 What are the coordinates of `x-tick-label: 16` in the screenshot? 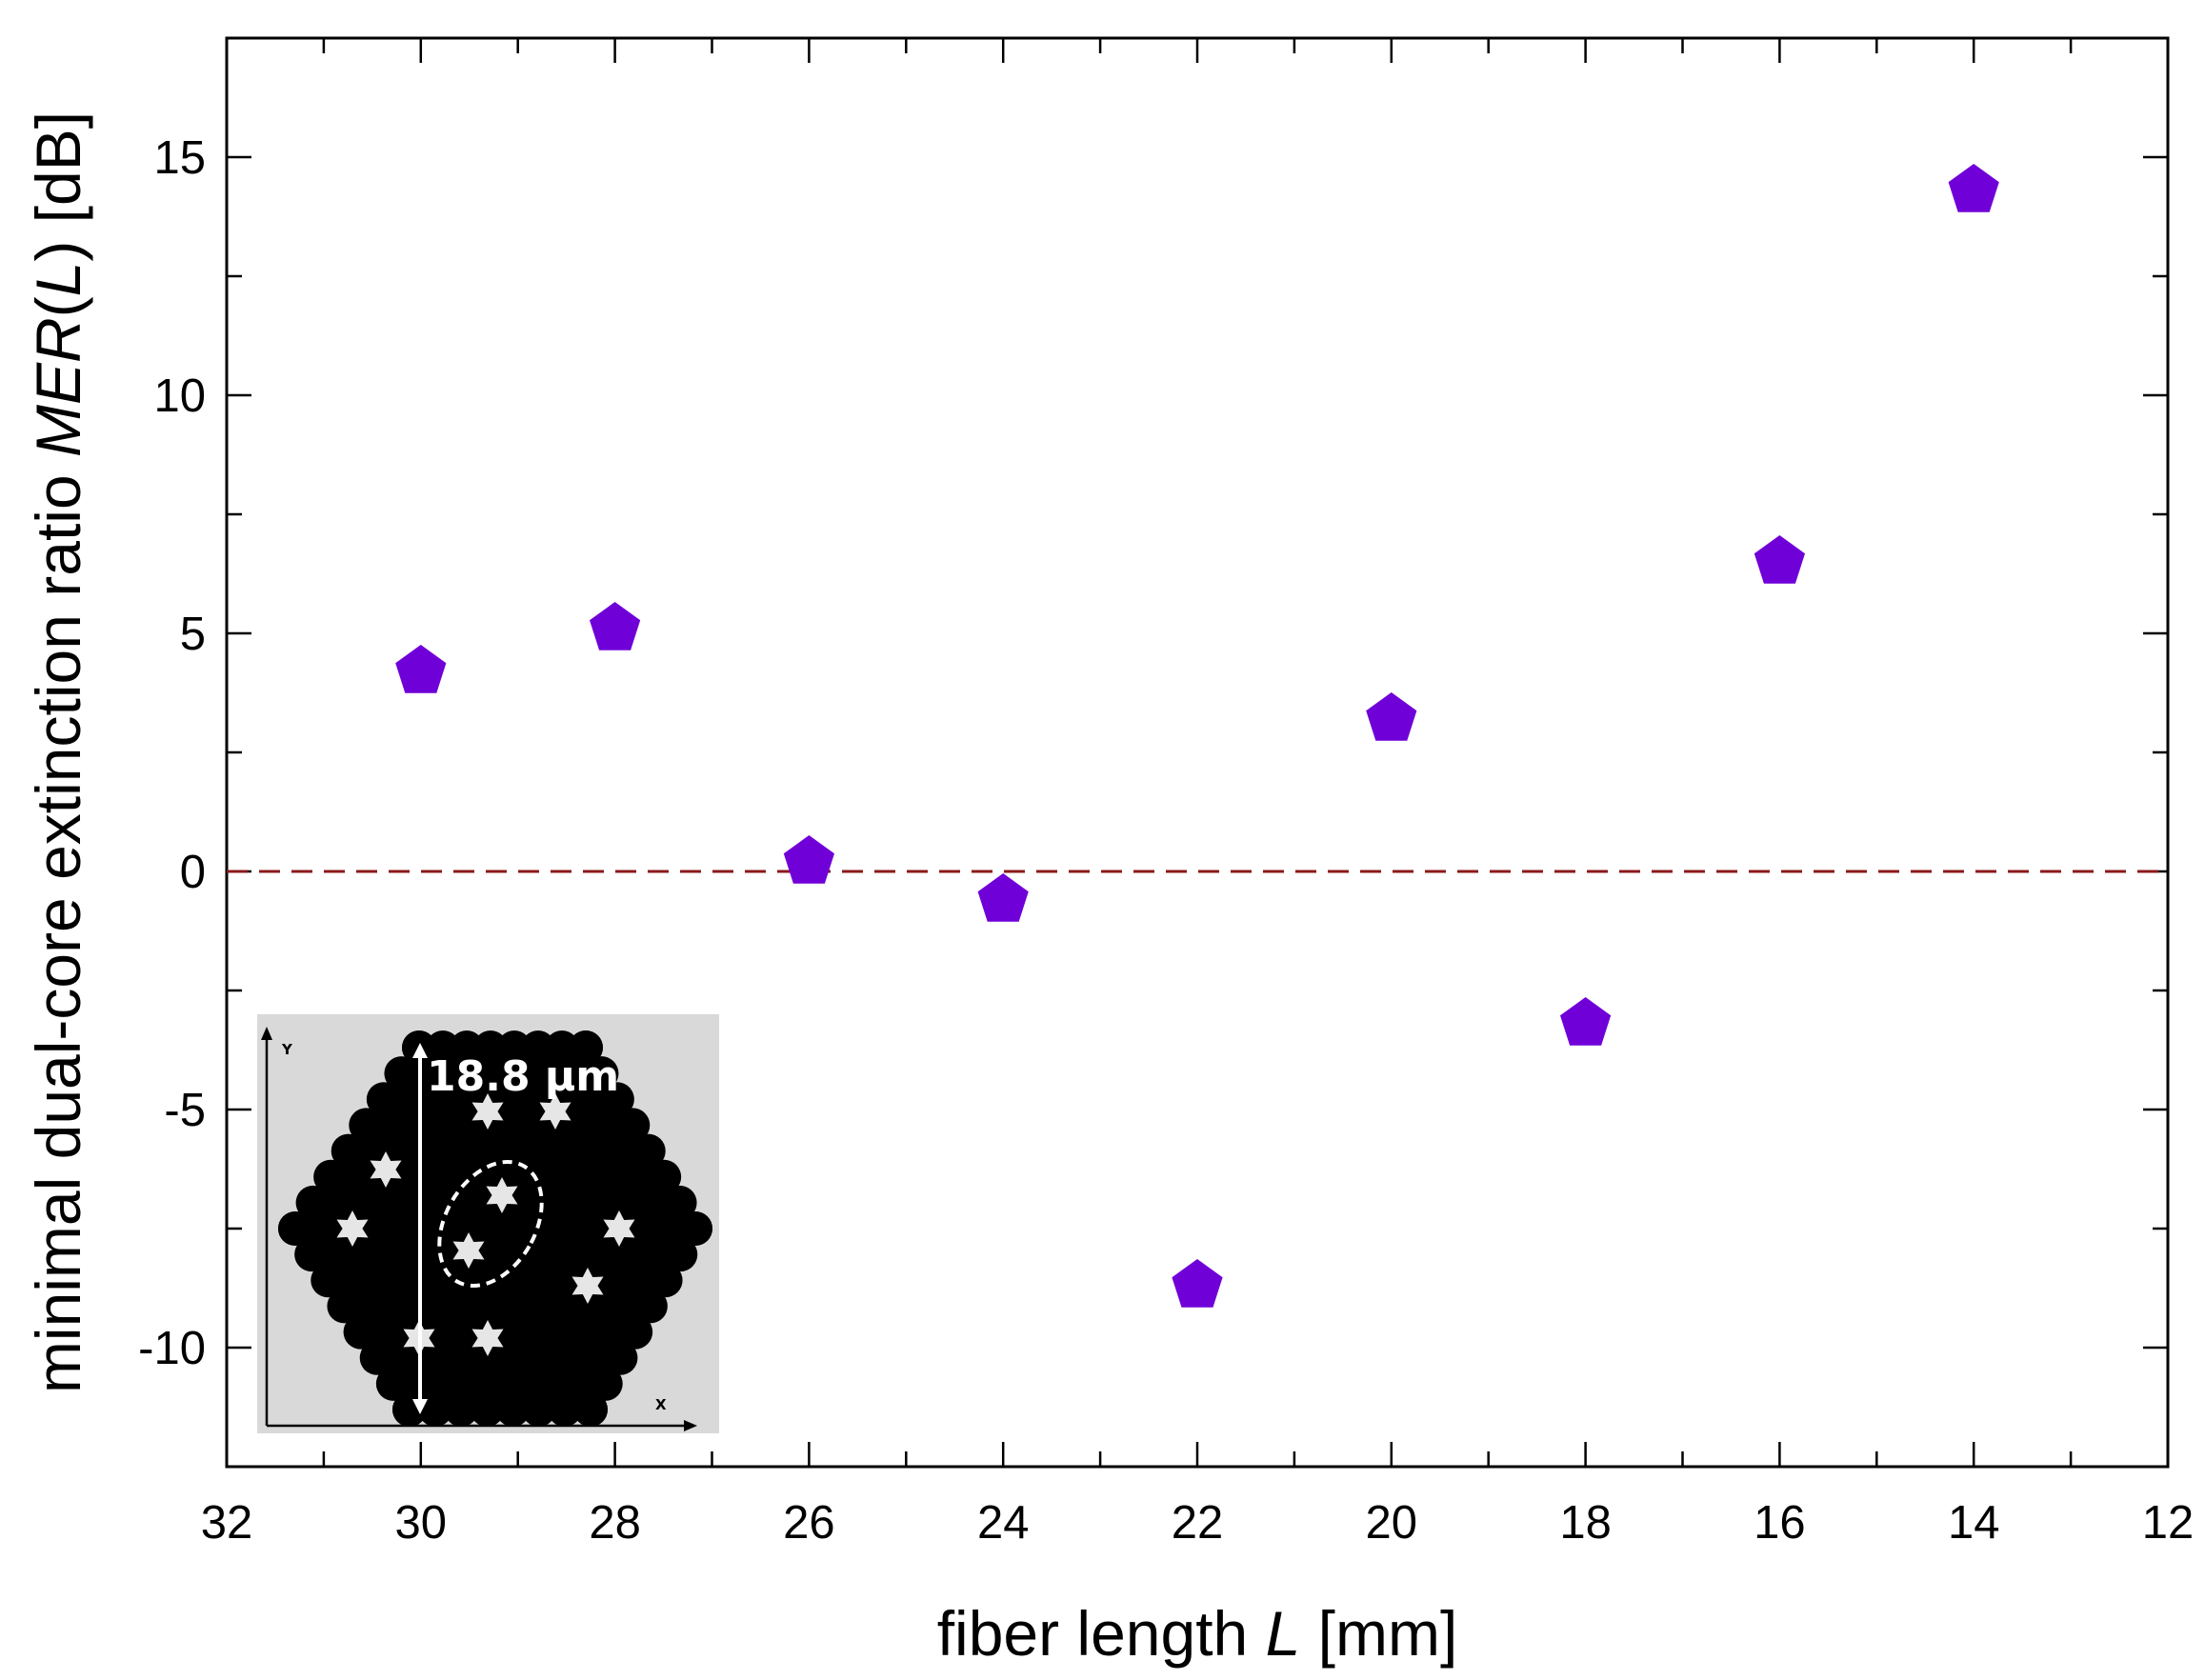 It's located at (1780, 1523).